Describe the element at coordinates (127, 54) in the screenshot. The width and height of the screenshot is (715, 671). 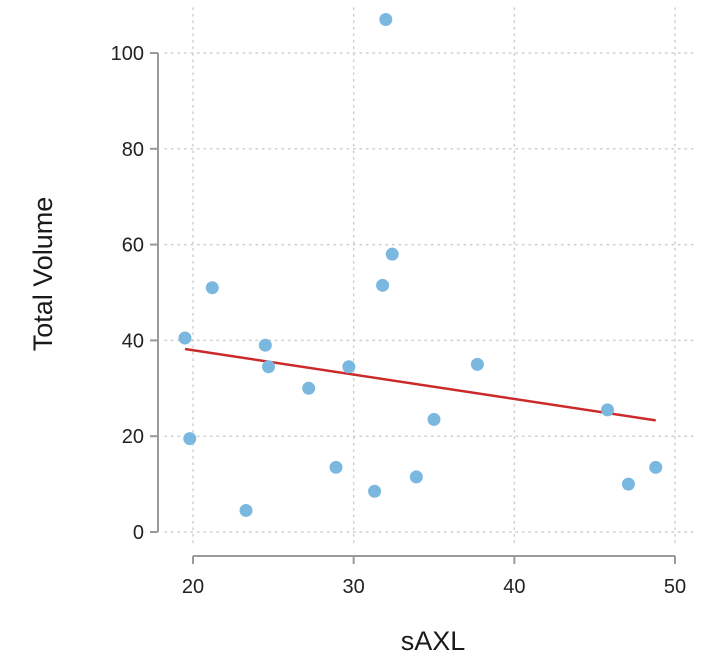
I see `y-tick-label: 100` at that location.